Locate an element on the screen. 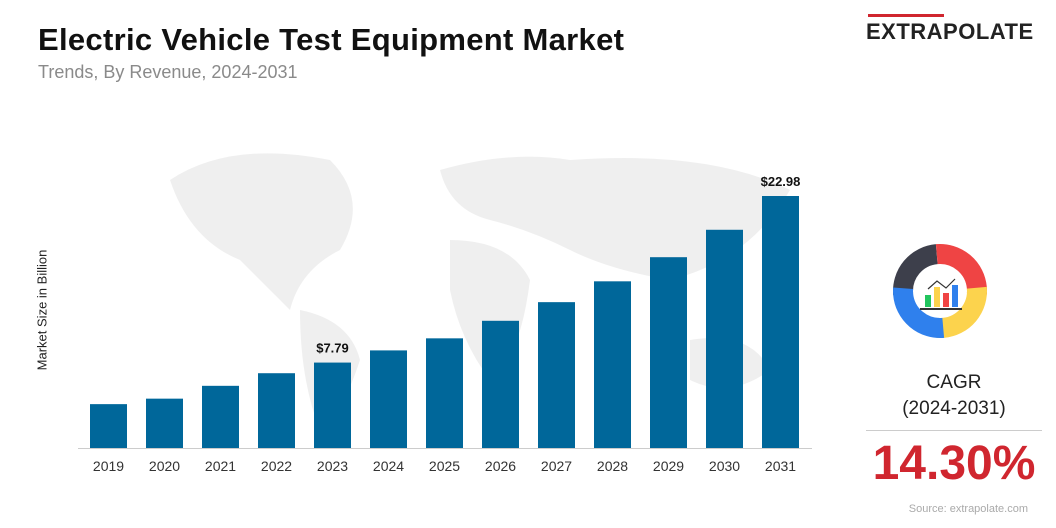  bar-2023 is located at coordinates (332, 405).